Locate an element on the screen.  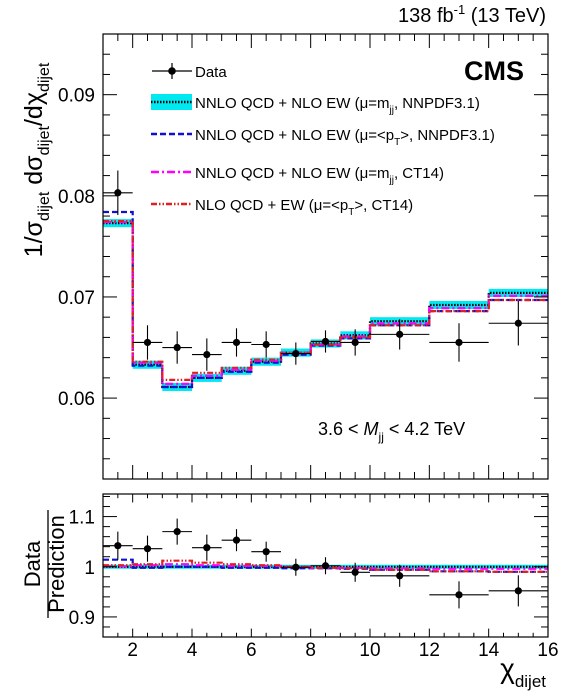
ratio-points-layer is located at coordinates (325, 563).